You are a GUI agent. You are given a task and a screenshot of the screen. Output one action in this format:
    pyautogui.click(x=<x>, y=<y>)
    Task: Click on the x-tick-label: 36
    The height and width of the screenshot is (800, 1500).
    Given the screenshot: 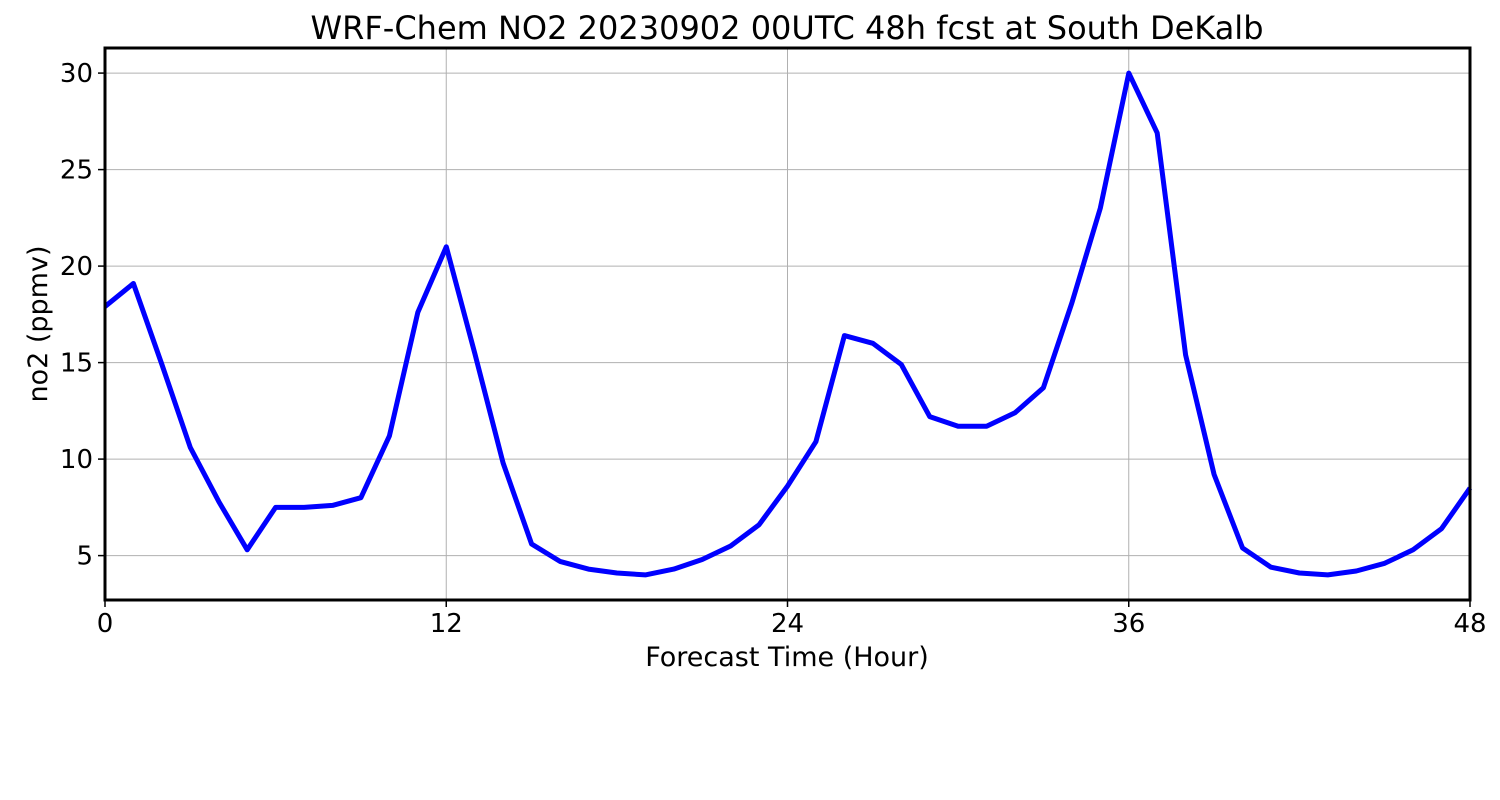 What is the action you would take?
    pyautogui.click(x=1128, y=624)
    